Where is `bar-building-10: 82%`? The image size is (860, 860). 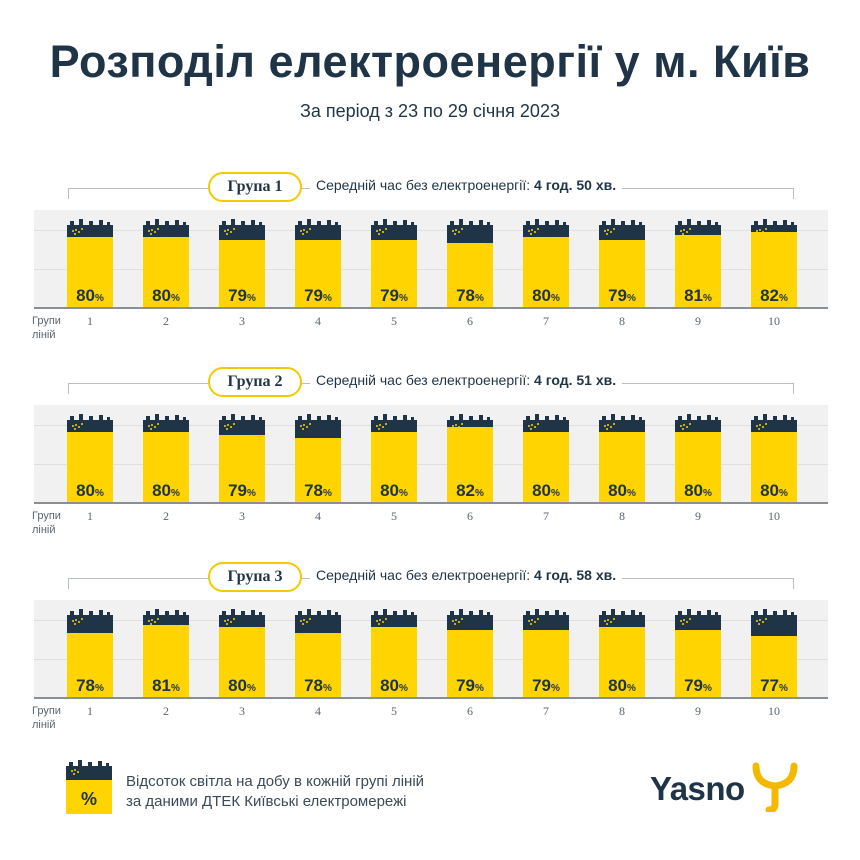
bar-building-10: 82% is located at coordinates (774, 262).